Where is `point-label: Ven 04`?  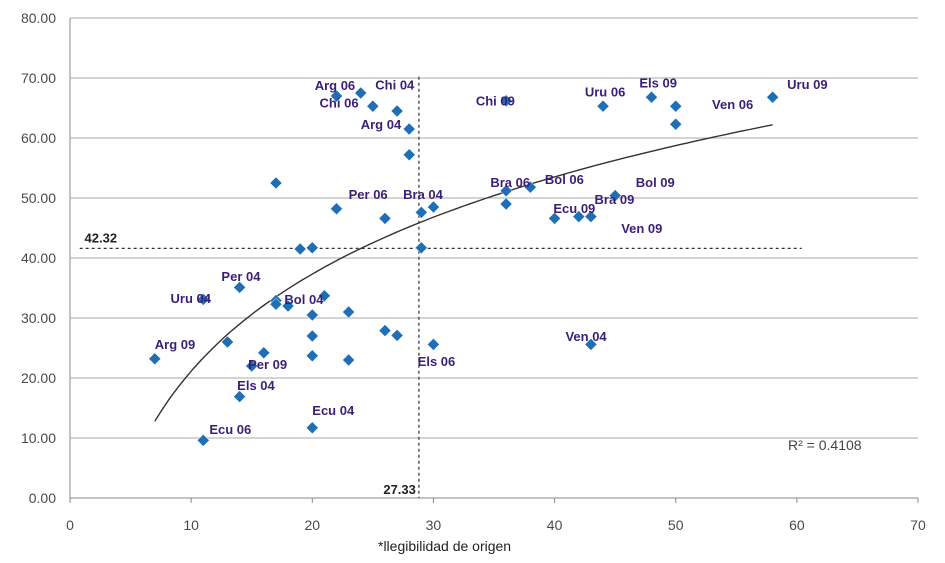 point-label: Ven 04 is located at coordinates (586, 336).